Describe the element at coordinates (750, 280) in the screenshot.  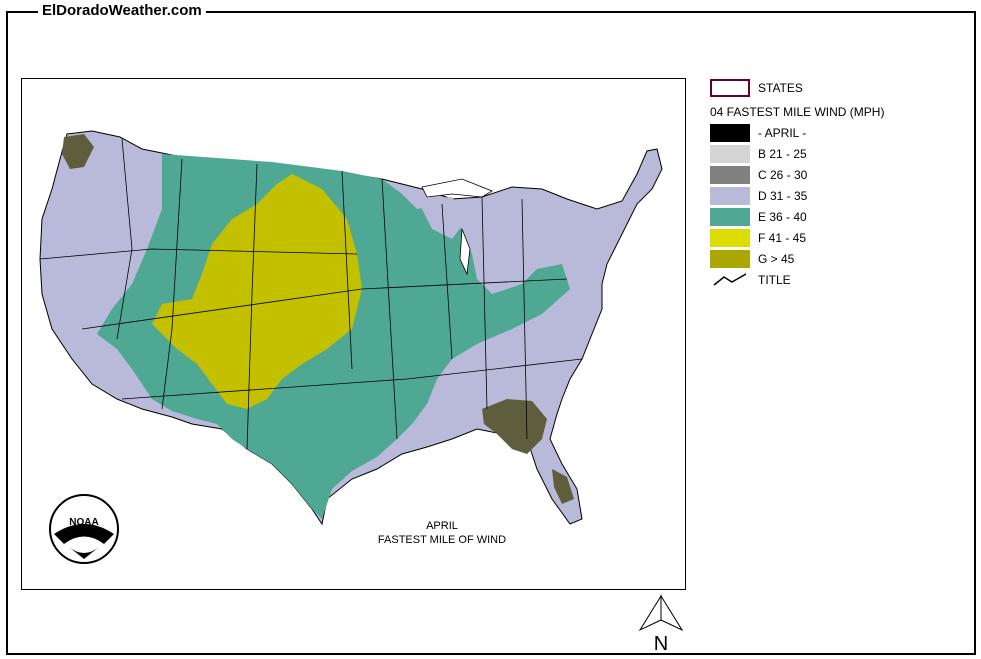
I see `legend-title-row: TITLE` at that location.